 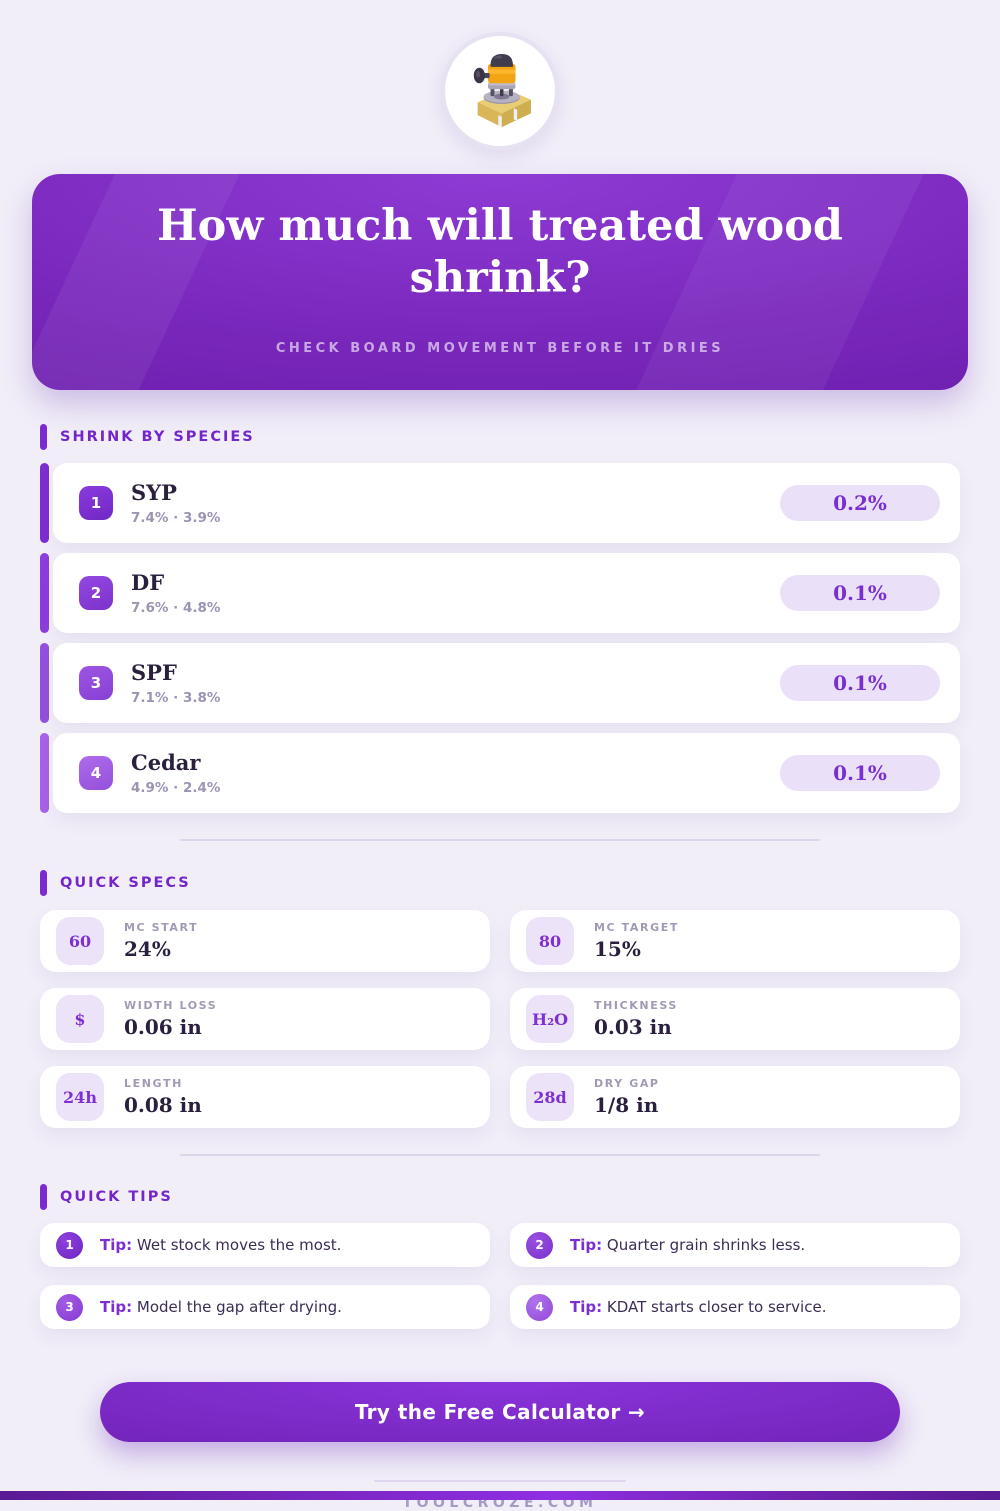 What do you see at coordinates (163, 1105) in the screenshot?
I see `spec-value: 0.08 in` at bounding box center [163, 1105].